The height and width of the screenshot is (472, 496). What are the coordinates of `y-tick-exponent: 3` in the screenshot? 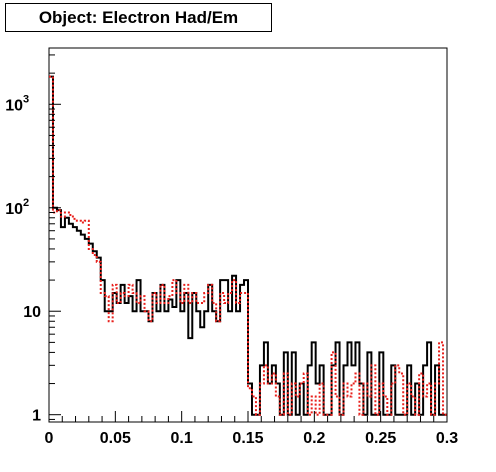 It's located at (26, 99).